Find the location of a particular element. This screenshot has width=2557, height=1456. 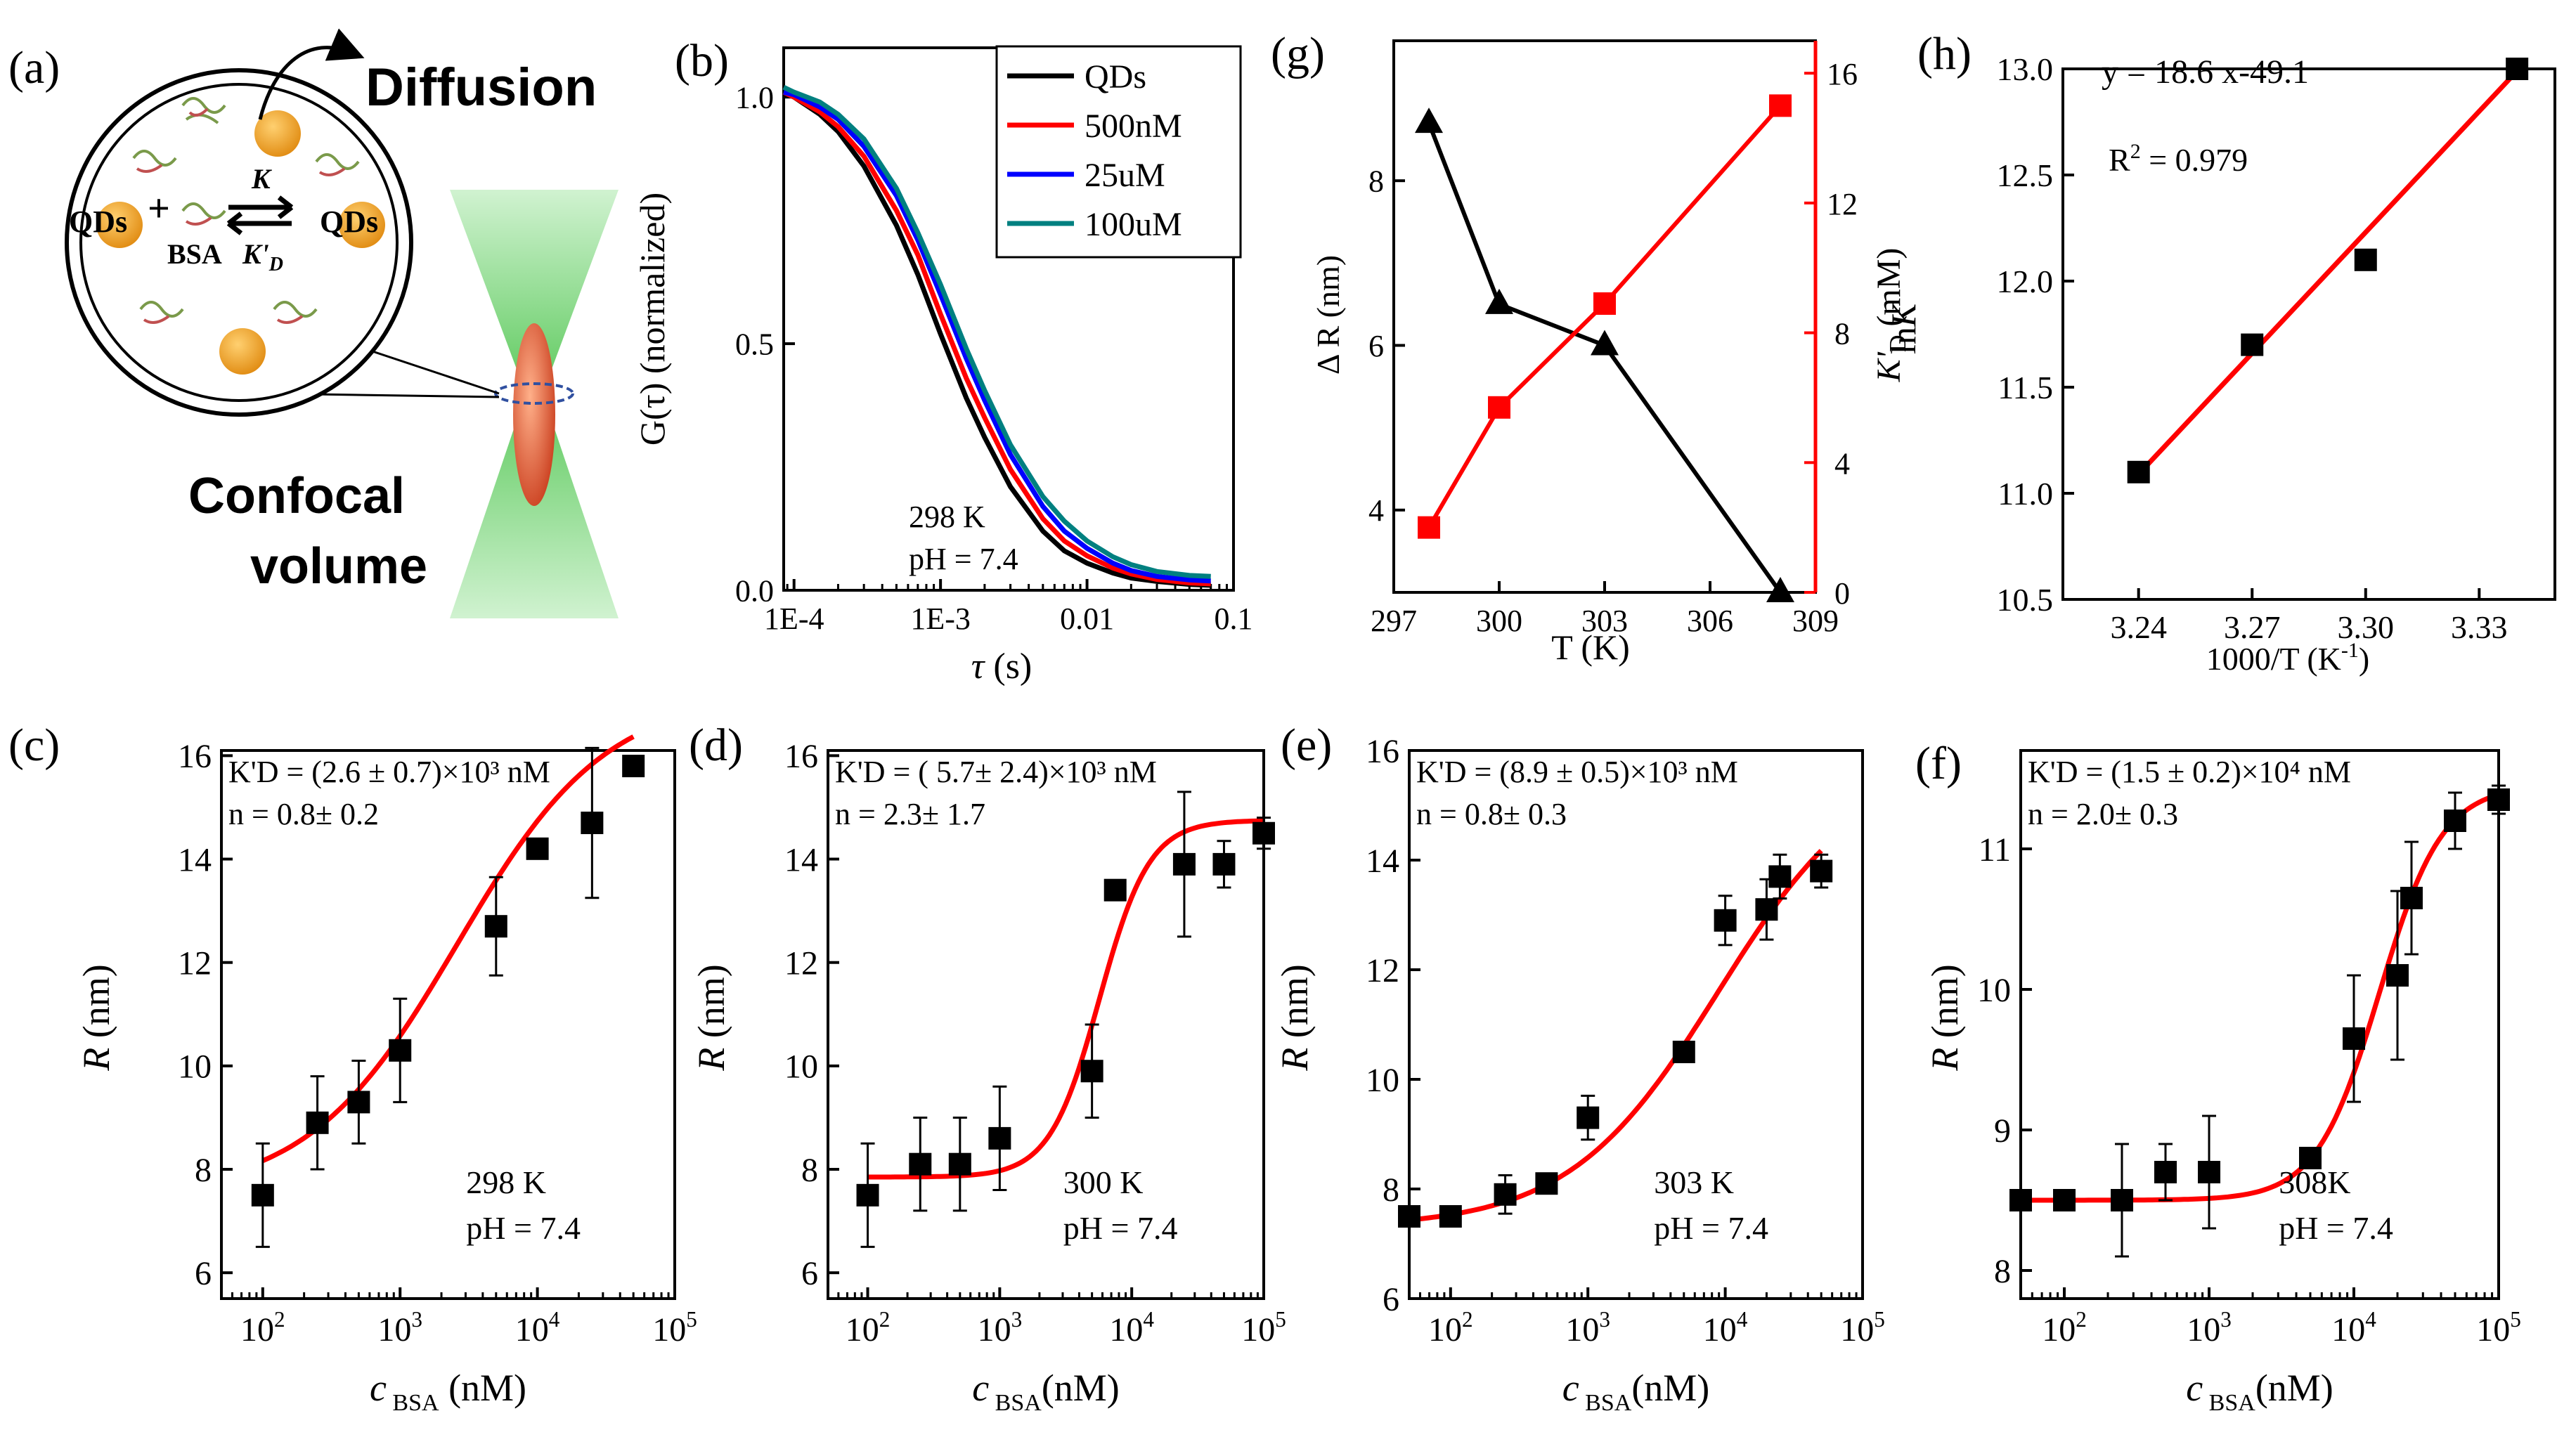

bsa-label: BSA is located at coordinates (195, 254).